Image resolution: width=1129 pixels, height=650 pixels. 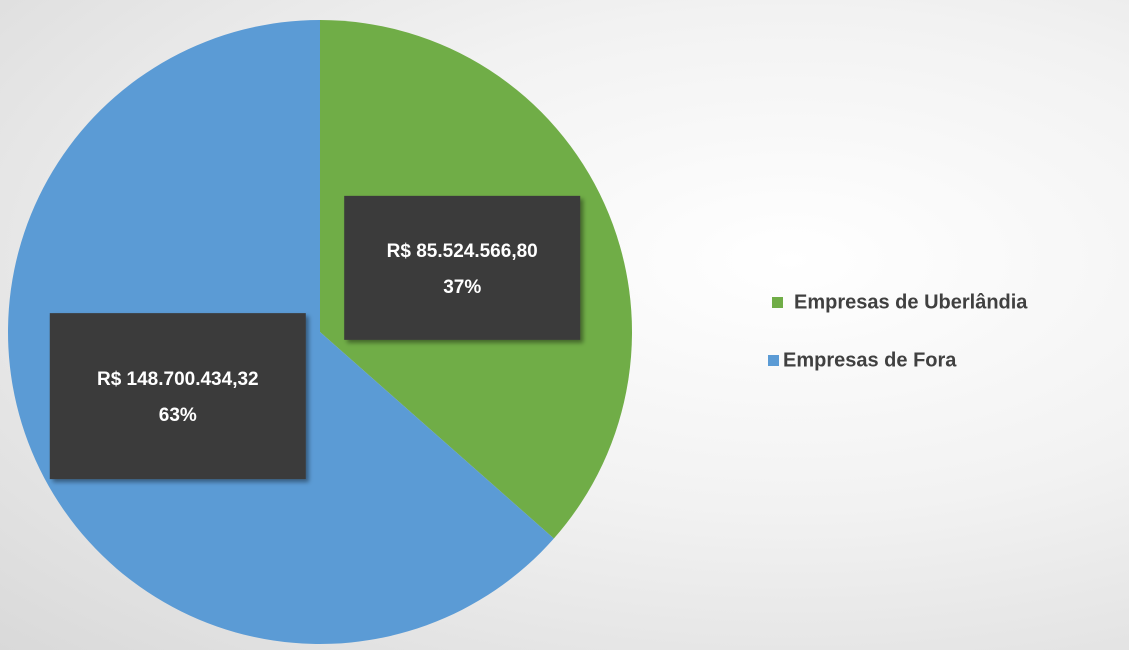 What do you see at coordinates (462, 251) in the screenshot?
I see `data-label-value: R$ 85.524.566,80` at bounding box center [462, 251].